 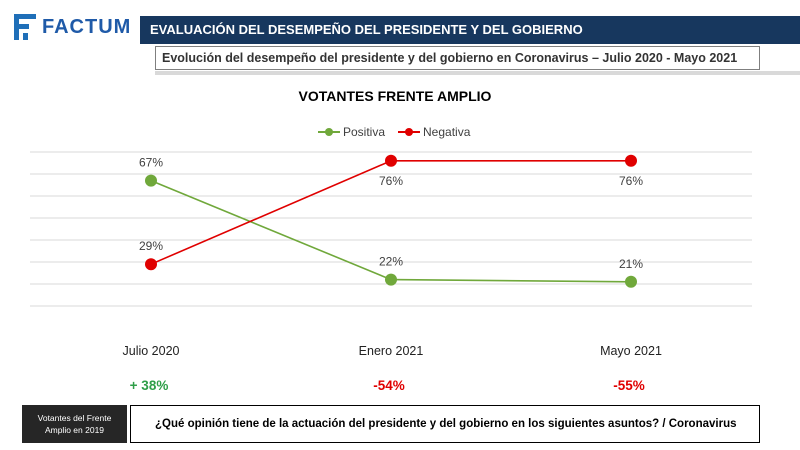 What do you see at coordinates (631, 181) in the screenshot?
I see `data-label-negativa-2: 76%` at bounding box center [631, 181].